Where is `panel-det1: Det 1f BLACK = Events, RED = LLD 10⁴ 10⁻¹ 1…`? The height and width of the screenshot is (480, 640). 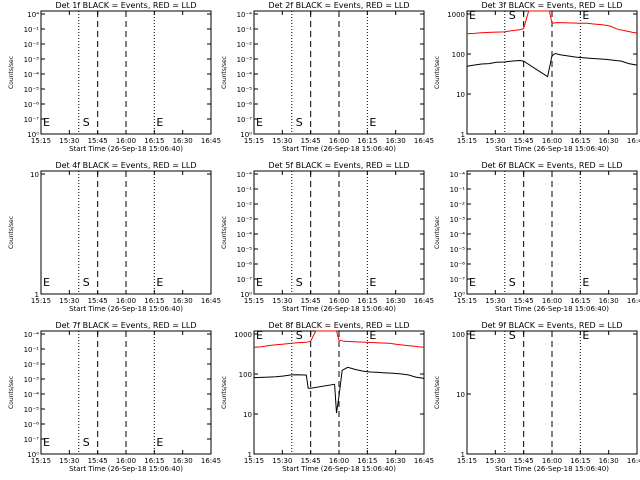
panel-det1: Det 1f BLACK = Events, RED = LLD 10⁴ 10⁻¹ 1… is located at coordinates (114, 77).